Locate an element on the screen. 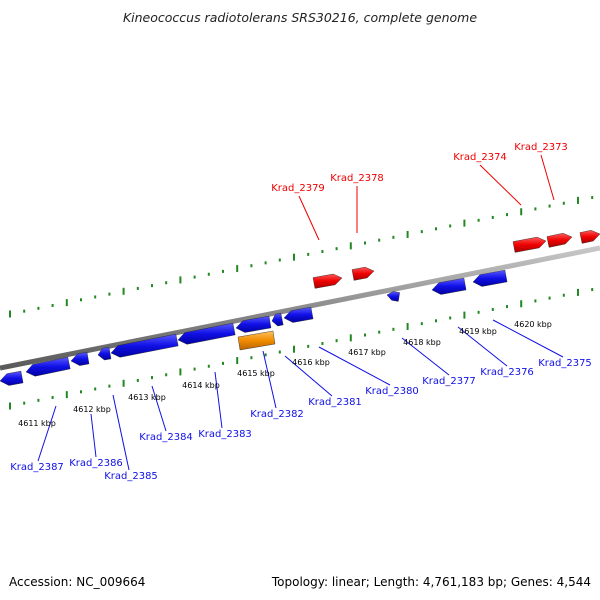 This screenshot has width=600, height=600. gene-label-krad-2373-leader is located at coordinates (547, 177).